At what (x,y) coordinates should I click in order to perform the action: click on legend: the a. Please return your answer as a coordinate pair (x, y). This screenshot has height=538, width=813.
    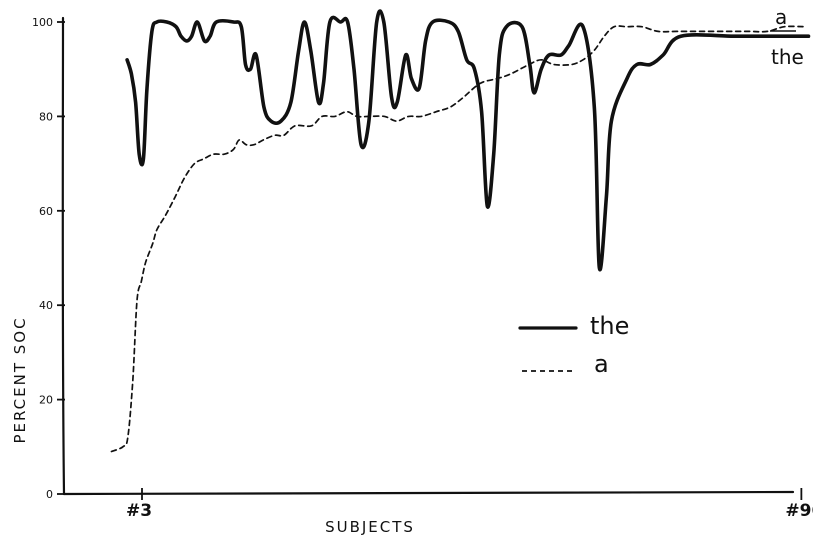
    Looking at the image, I should click on (573, 345).